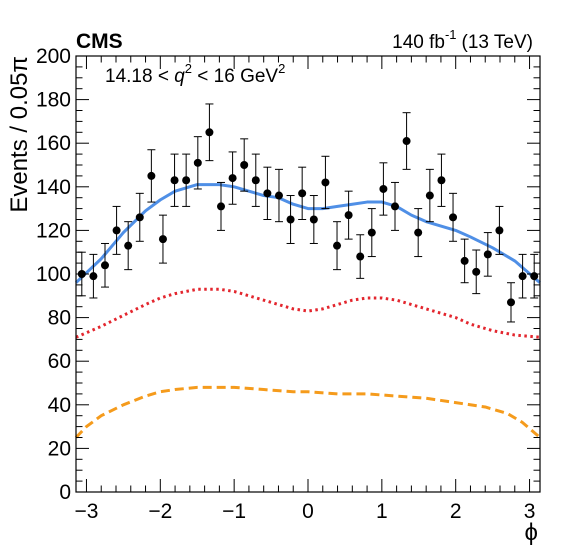 The width and height of the screenshot is (580, 551). I want to click on y-tick-label: 20, so click(59, 448).